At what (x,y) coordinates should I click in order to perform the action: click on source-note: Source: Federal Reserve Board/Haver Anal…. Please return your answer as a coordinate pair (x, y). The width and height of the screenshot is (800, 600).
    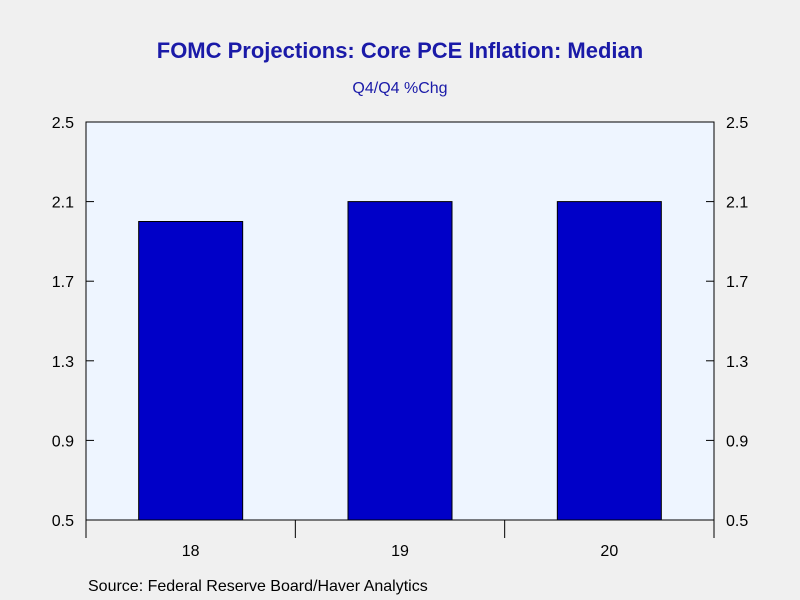
    Looking at the image, I should click on (258, 586).